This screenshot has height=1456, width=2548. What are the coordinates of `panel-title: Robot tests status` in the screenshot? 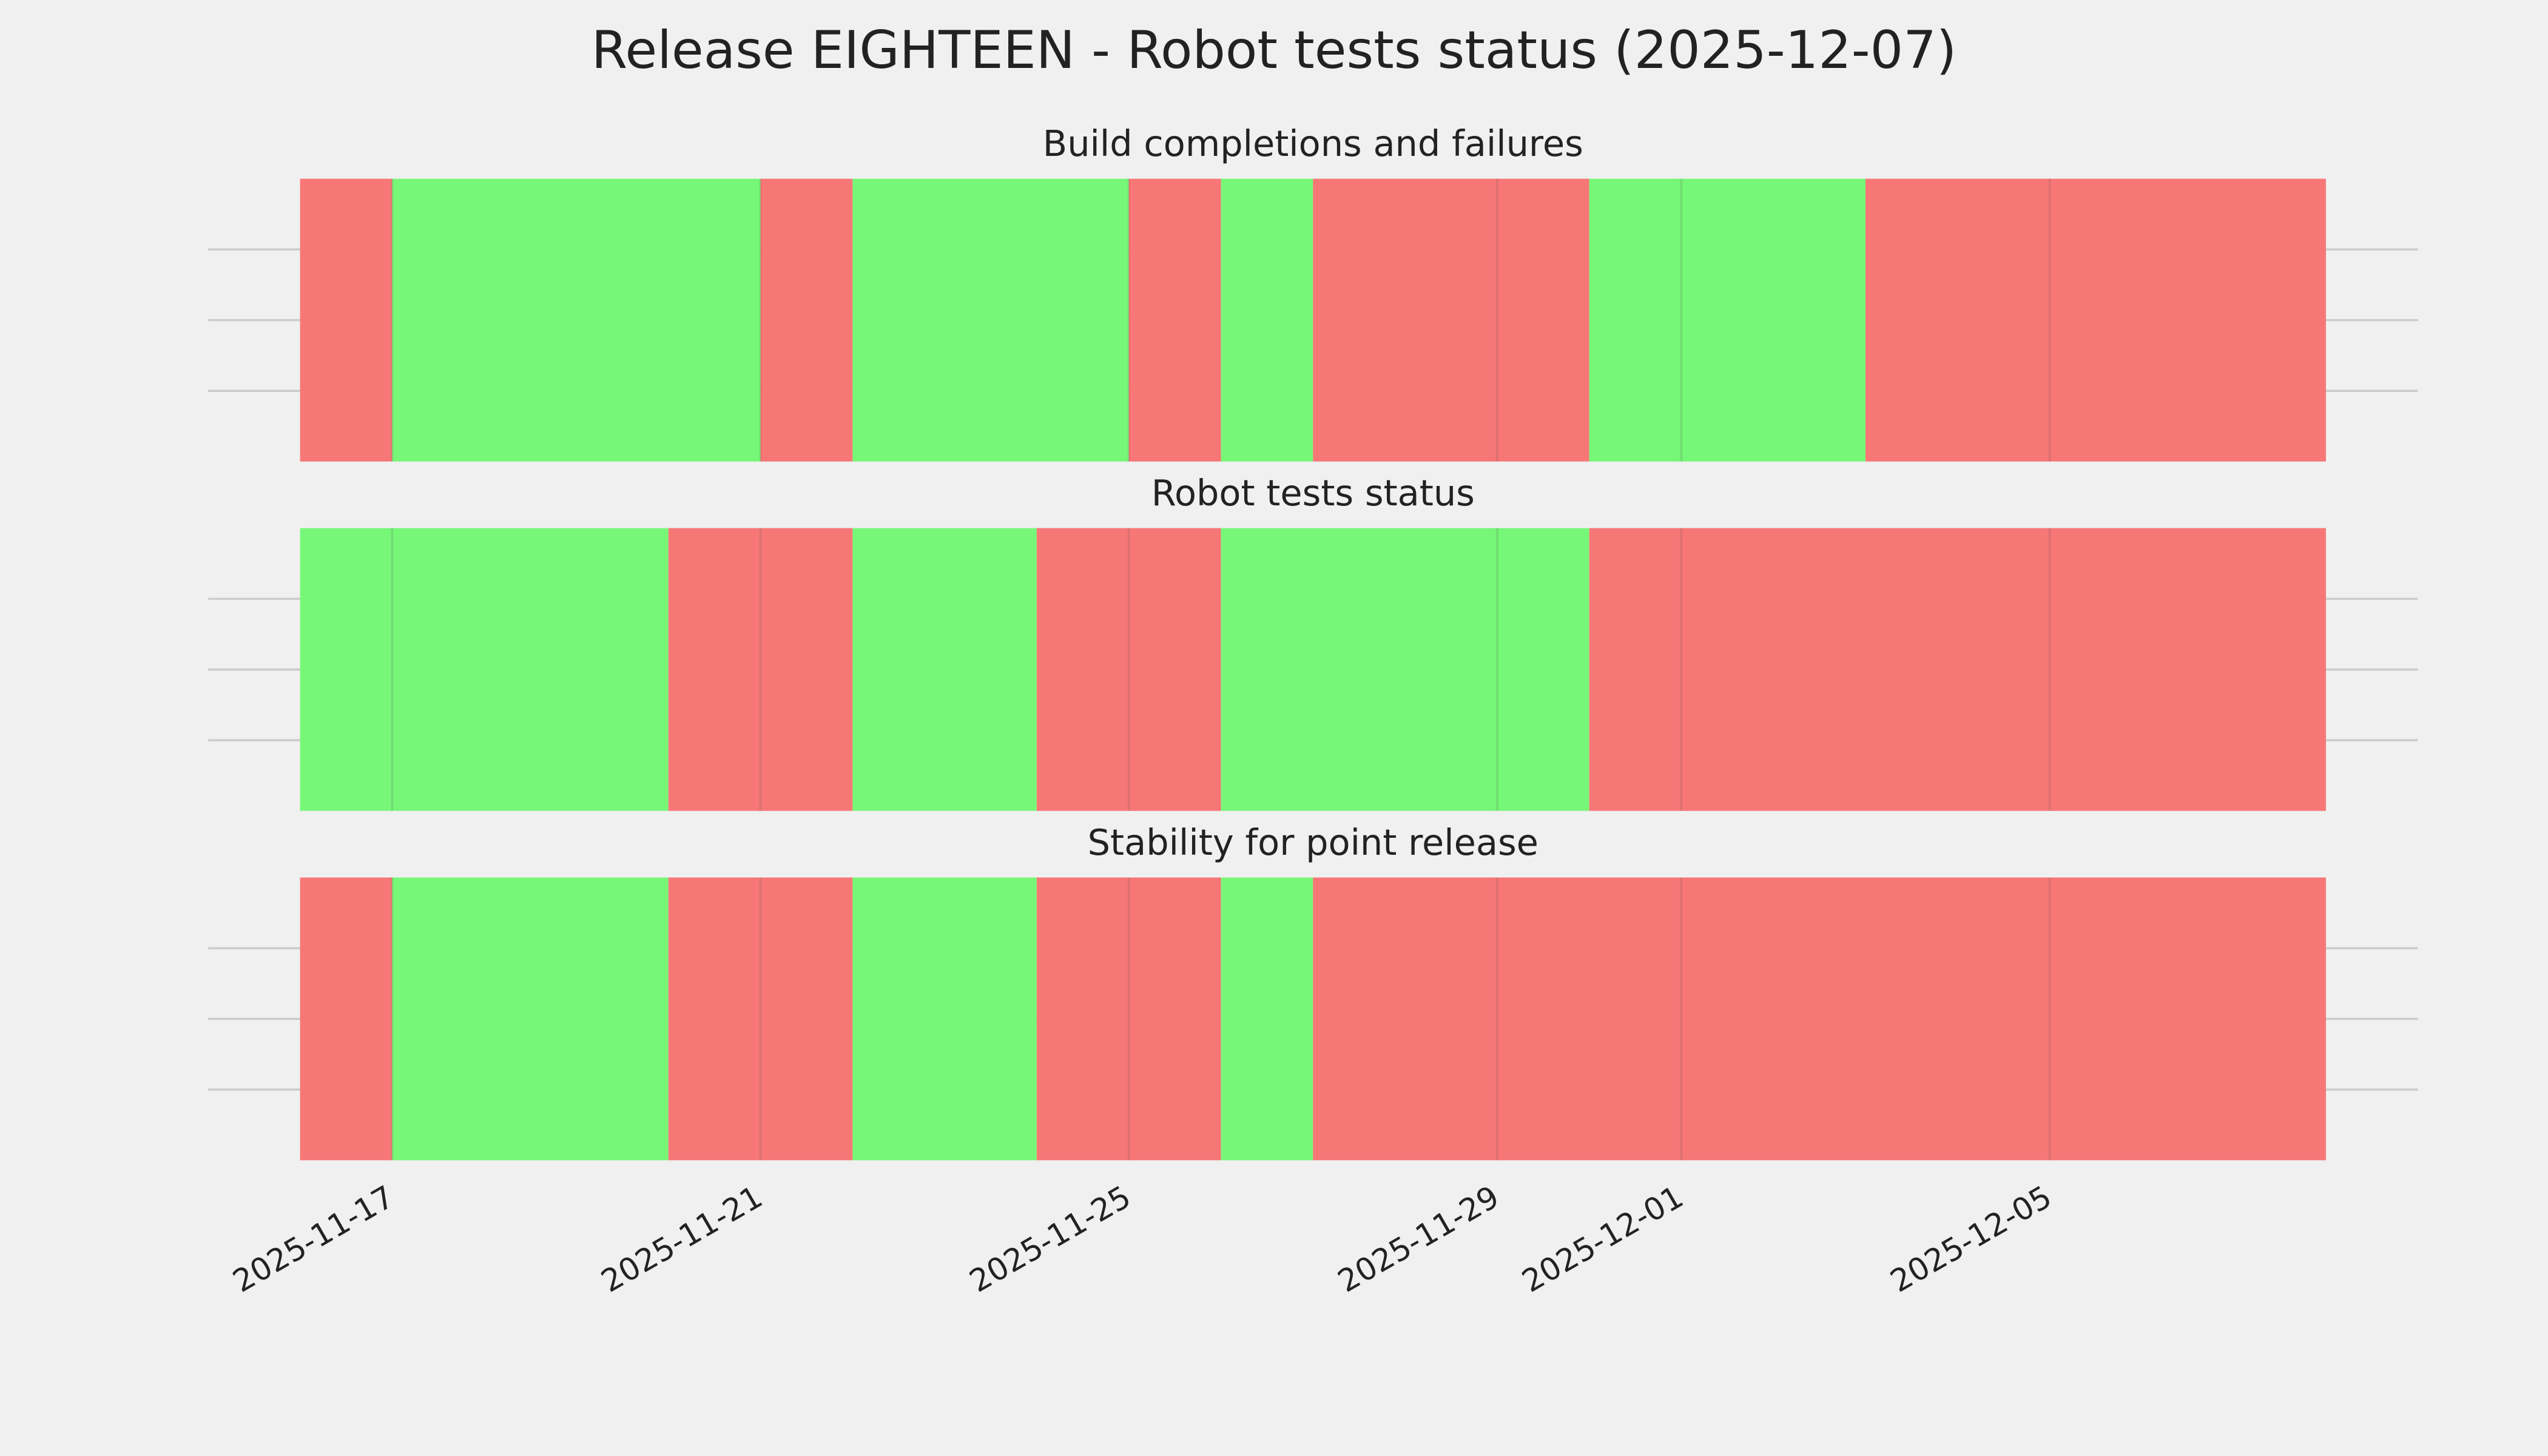 It's located at (1313, 493).